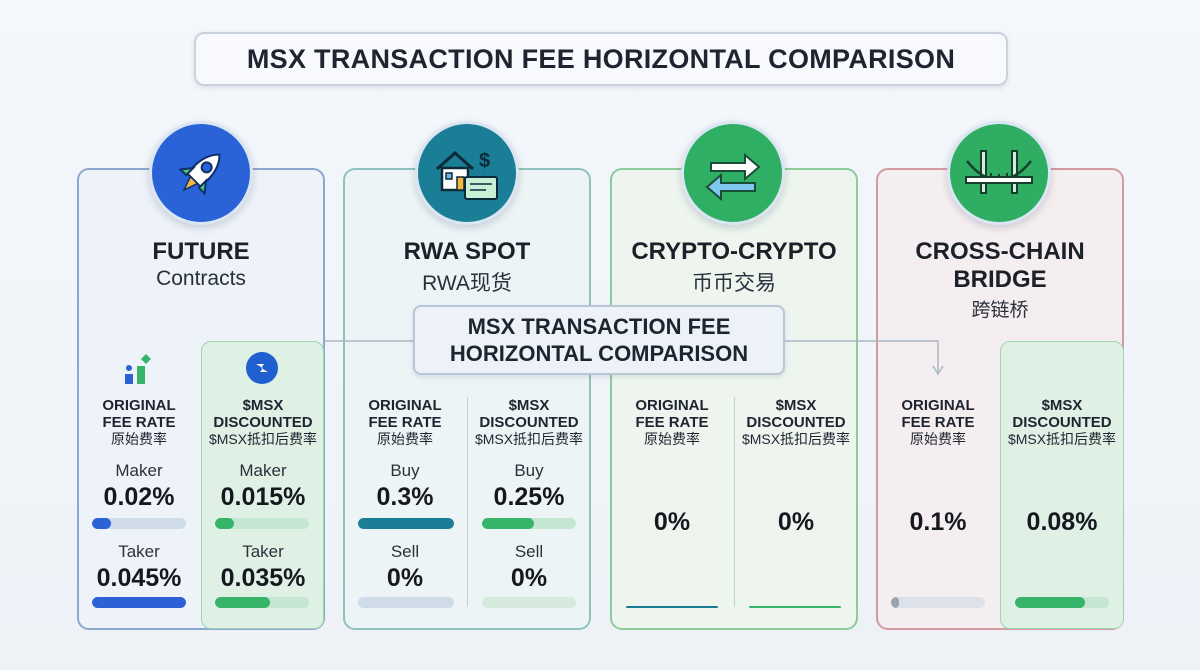 The image size is (1200, 670). What do you see at coordinates (938, 602) in the screenshot?
I see `bar-bridge-orig` at bounding box center [938, 602].